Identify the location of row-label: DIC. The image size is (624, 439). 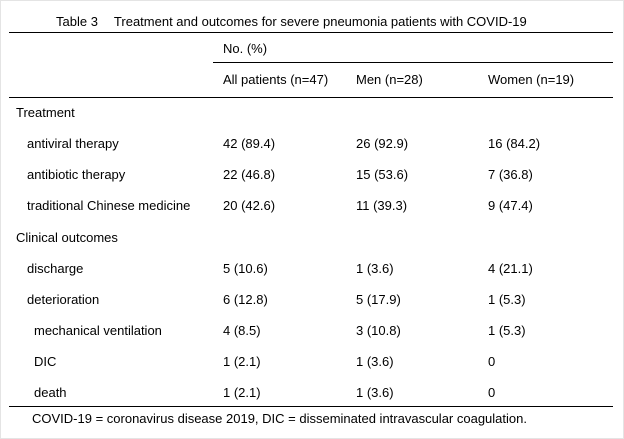
(45, 361).